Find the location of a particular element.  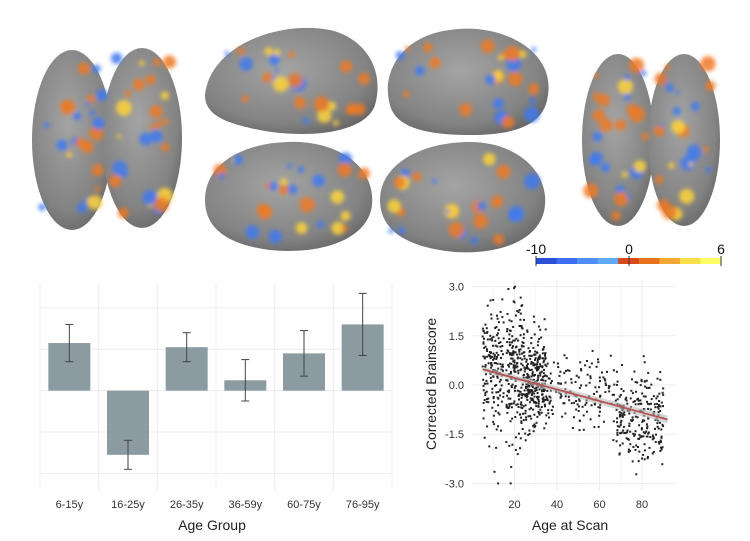

scatter-points is located at coordinates (573, 385).